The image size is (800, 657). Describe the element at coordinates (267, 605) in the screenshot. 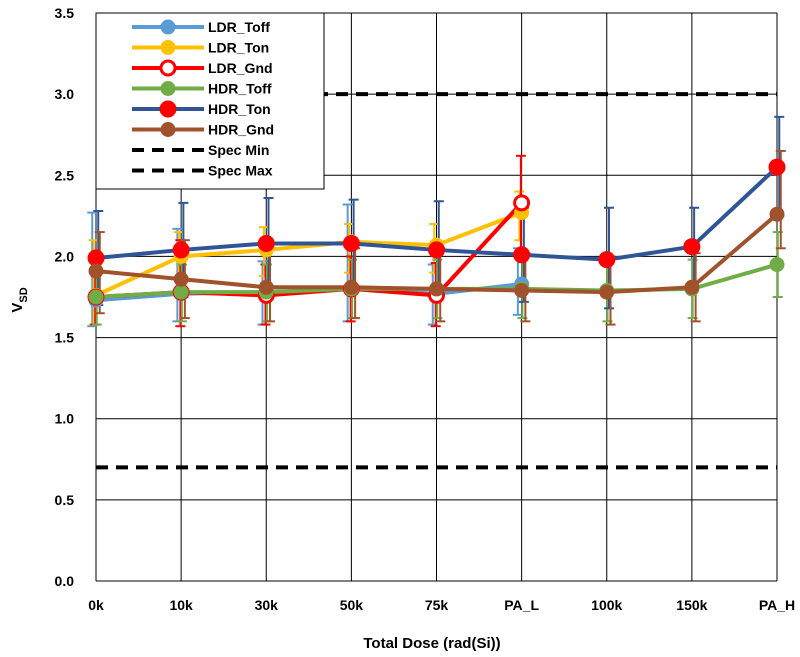

I see `x-tick-label: 30k` at that location.